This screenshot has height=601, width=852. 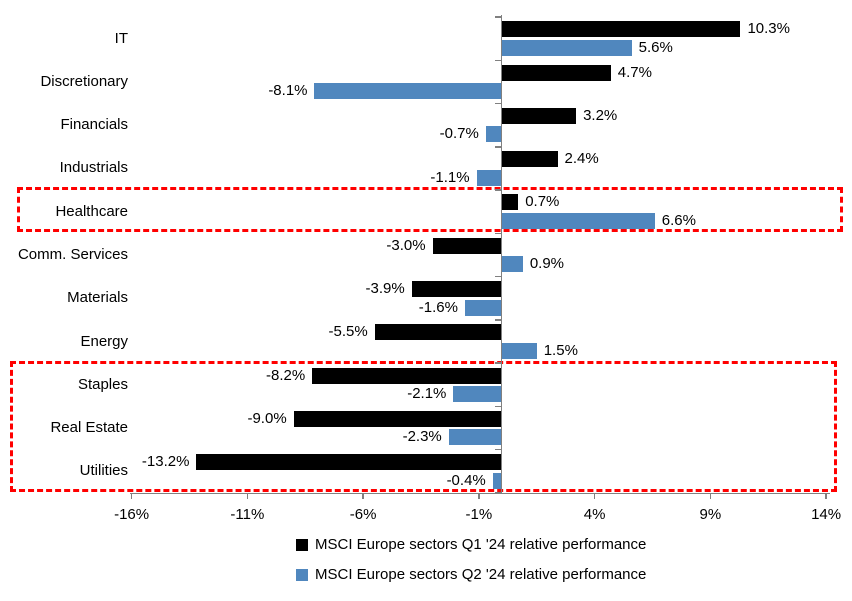 What do you see at coordinates (97, 298) in the screenshot?
I see `category-label-materials: Materials` at bounding box center [97, 298].